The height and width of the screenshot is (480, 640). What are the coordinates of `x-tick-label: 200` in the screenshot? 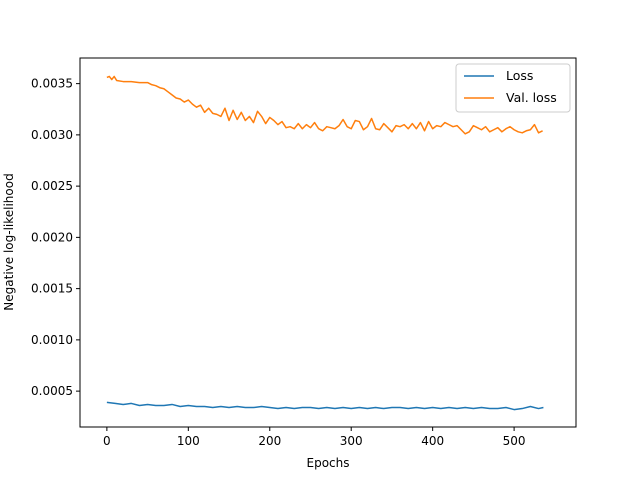 It's located at (269, 441).